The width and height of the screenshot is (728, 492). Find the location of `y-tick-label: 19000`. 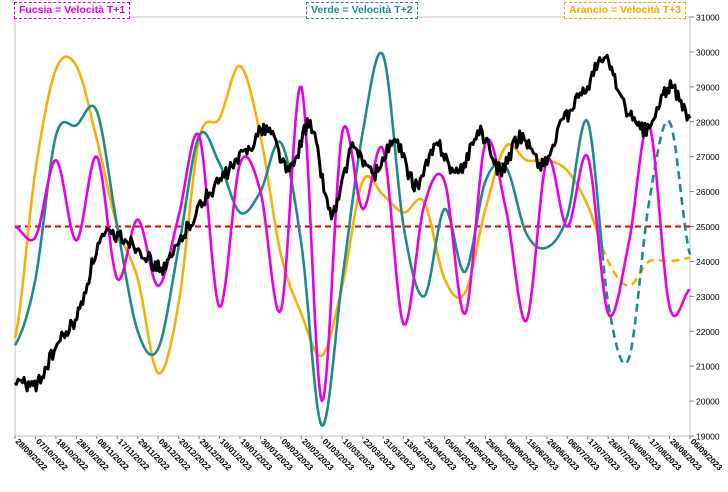

y-tick-label: 19000 is located at coordinates (708, 437).